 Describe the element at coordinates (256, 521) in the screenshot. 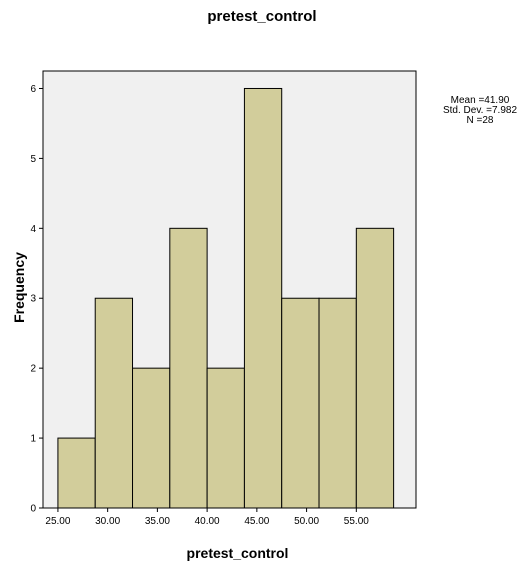

I see `x-tick-label: 45.00` at that location.